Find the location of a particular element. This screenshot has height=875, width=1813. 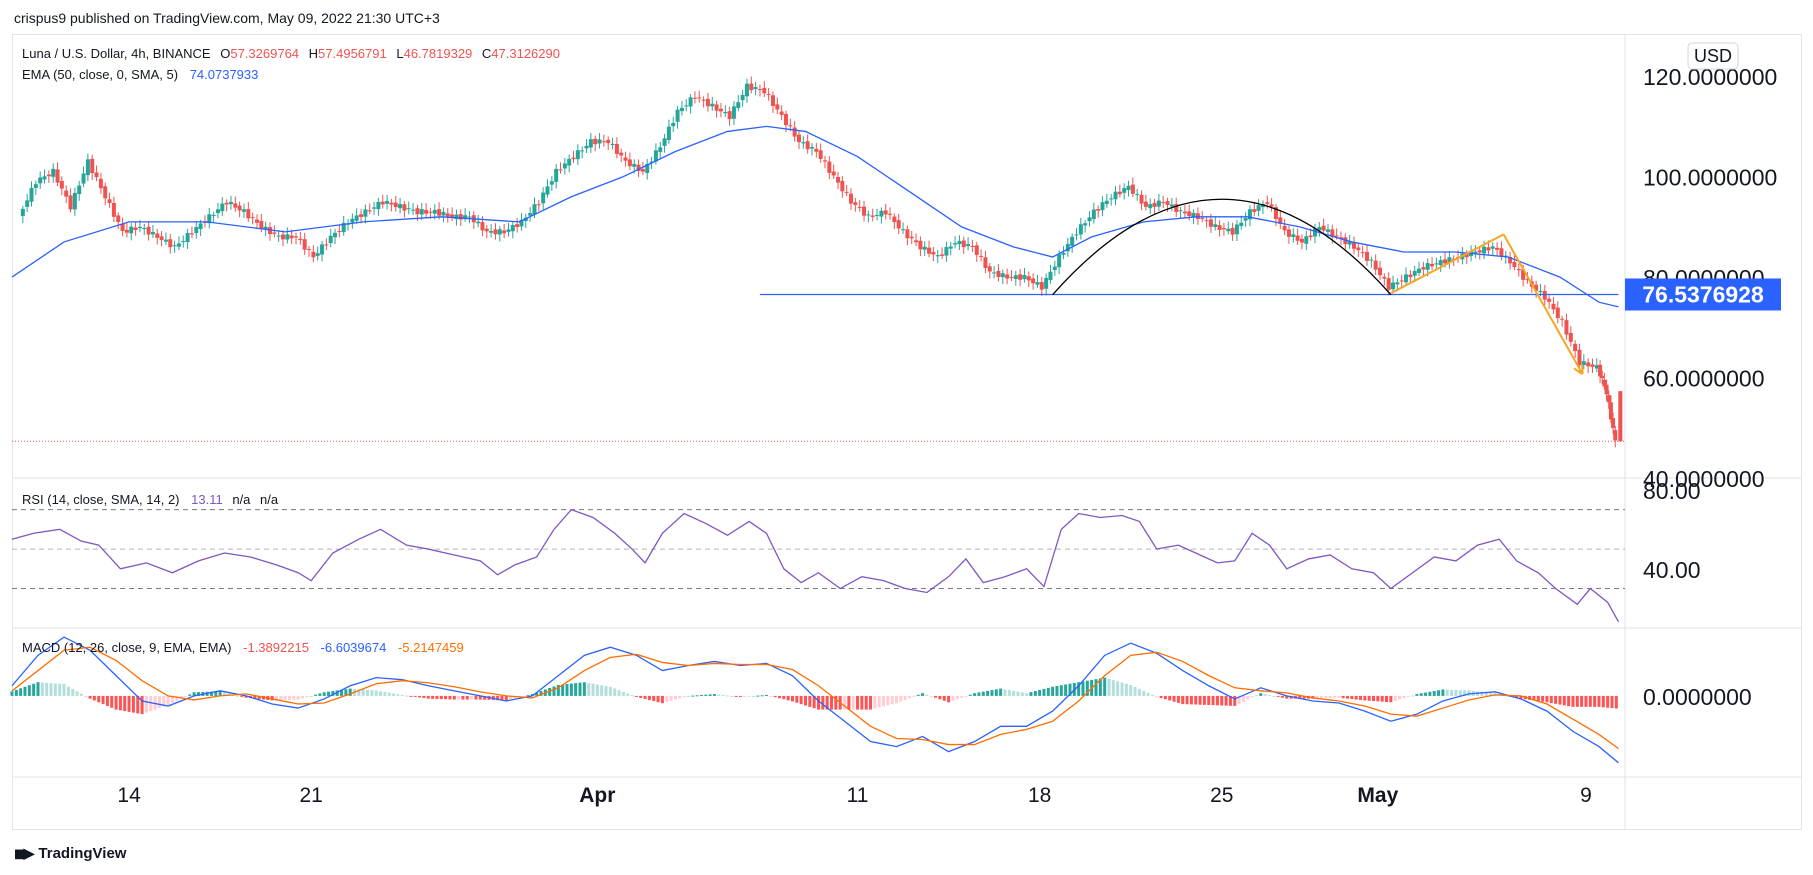

macd-pane is located at coordinates (814, 700).